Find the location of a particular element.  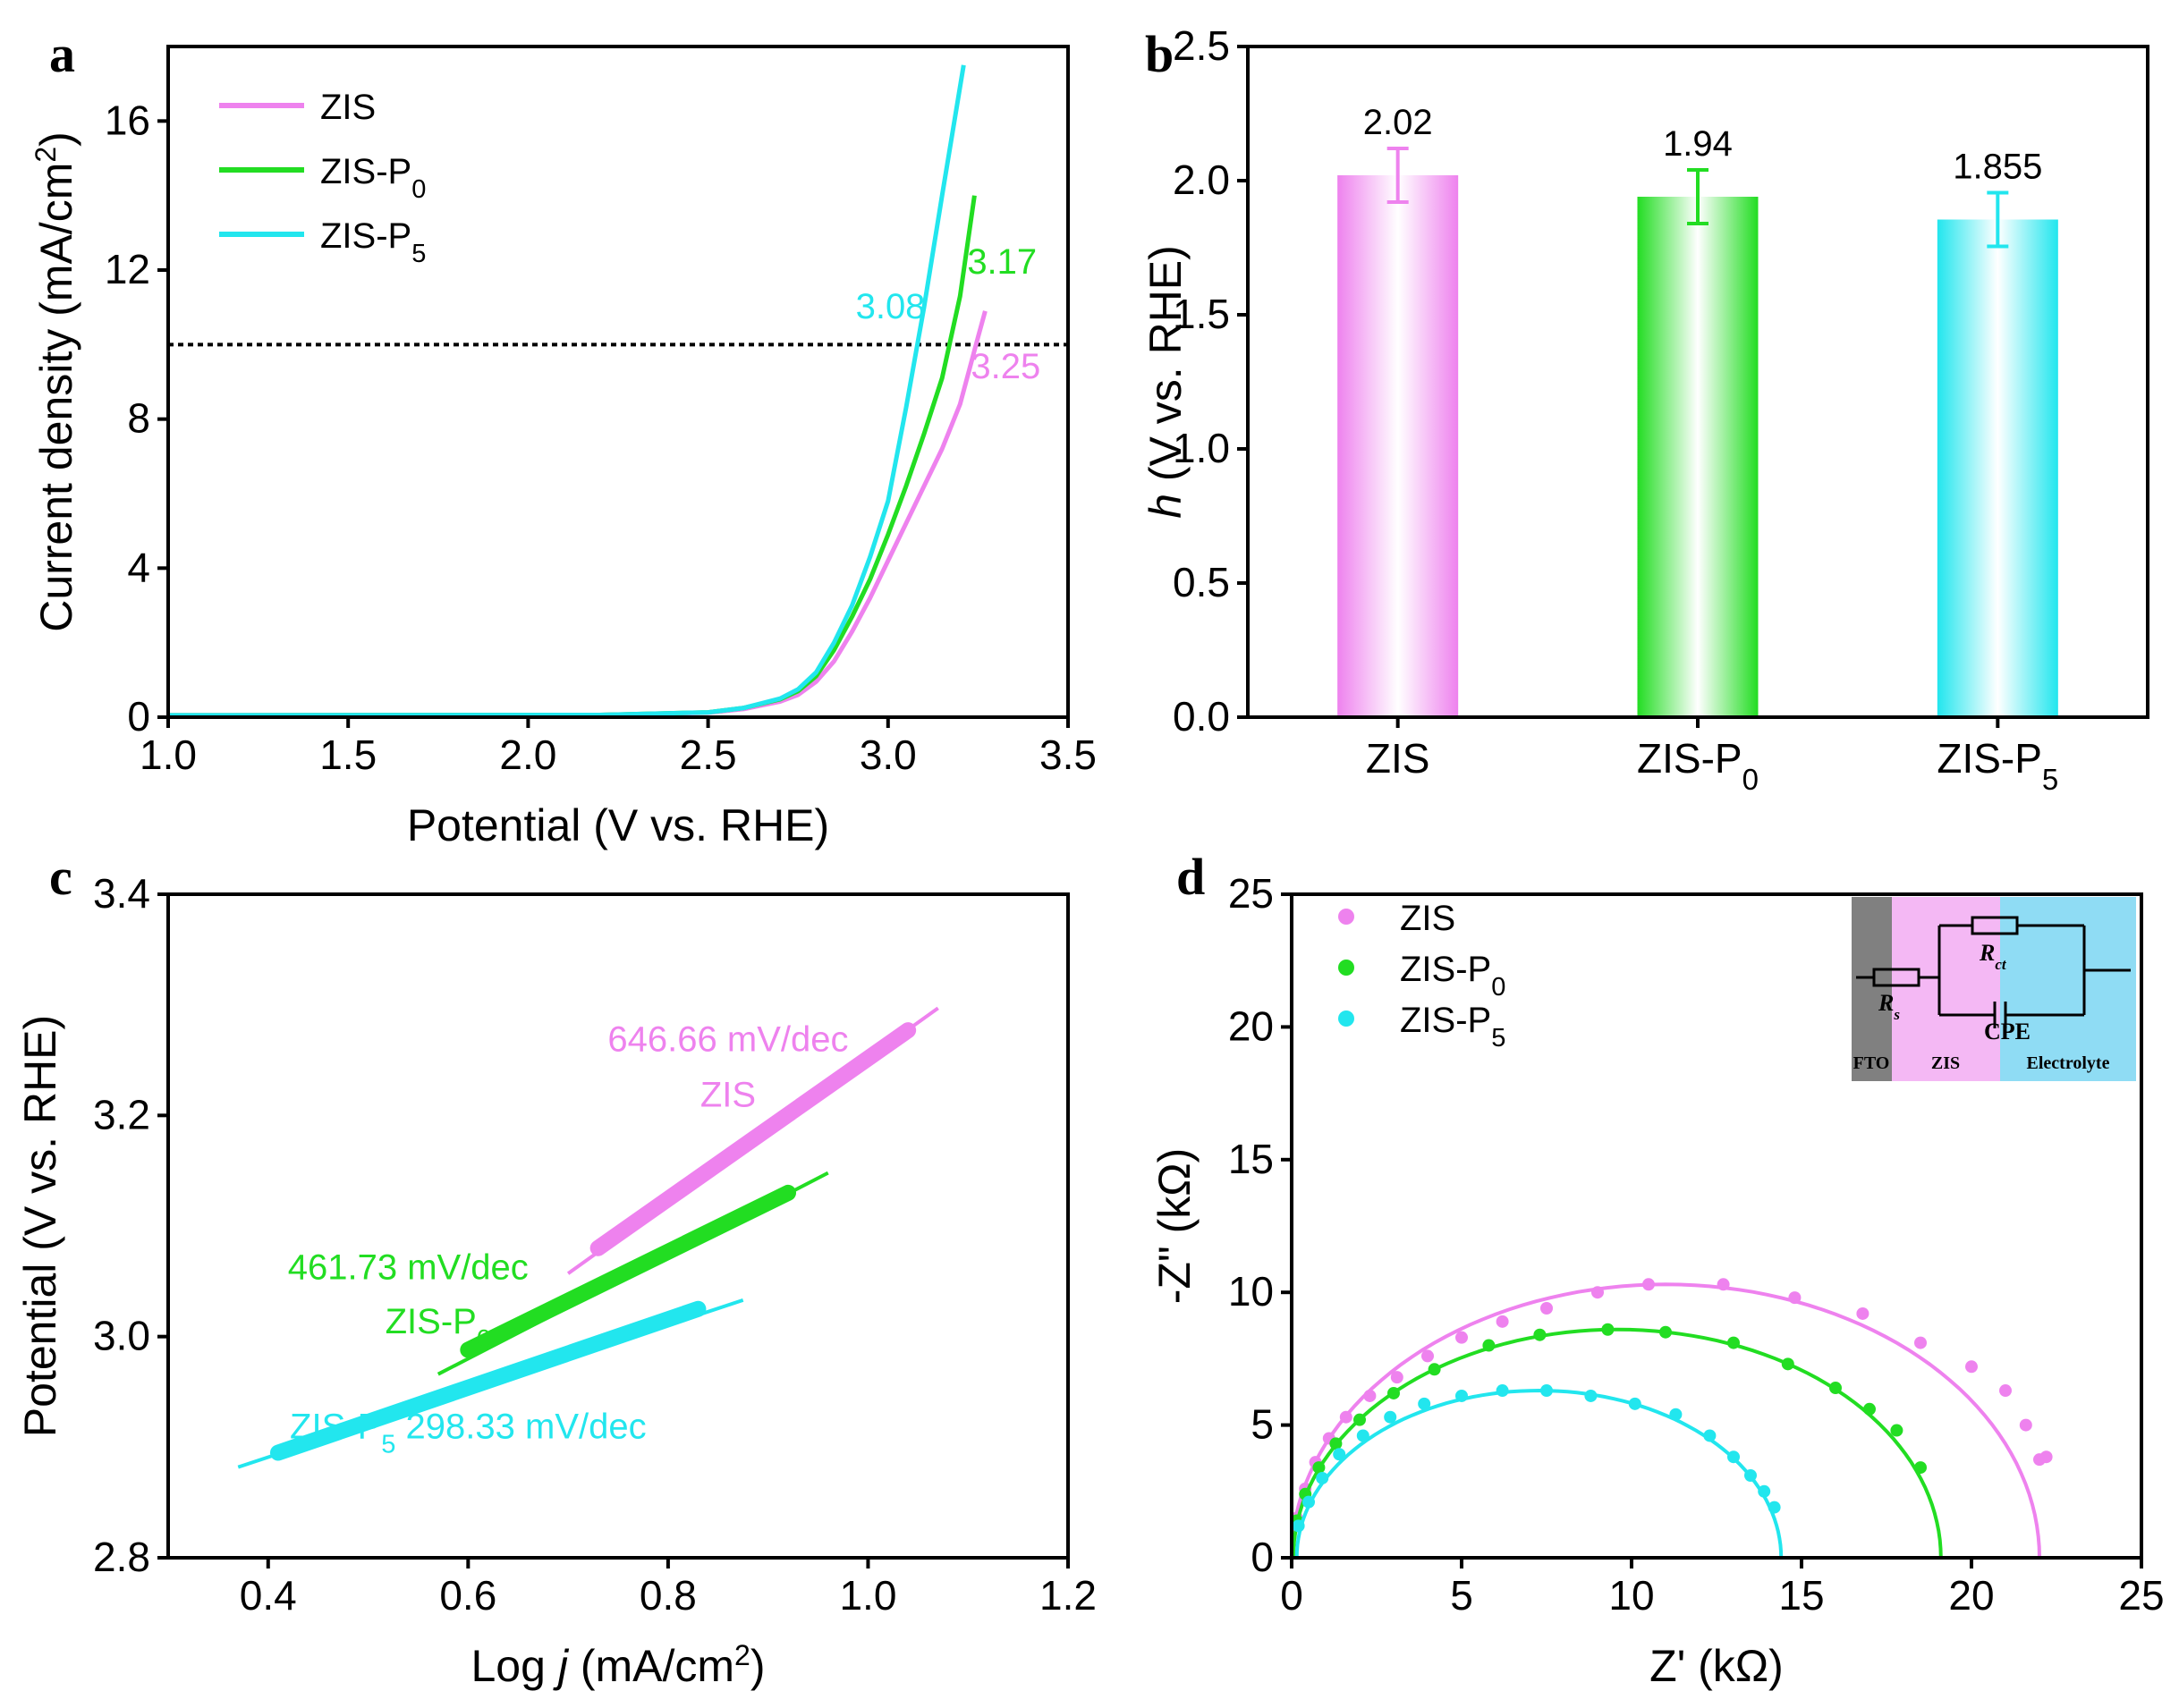

plot-area: 2.02 1.94 1.855 is located at coordinates (1698, 410).